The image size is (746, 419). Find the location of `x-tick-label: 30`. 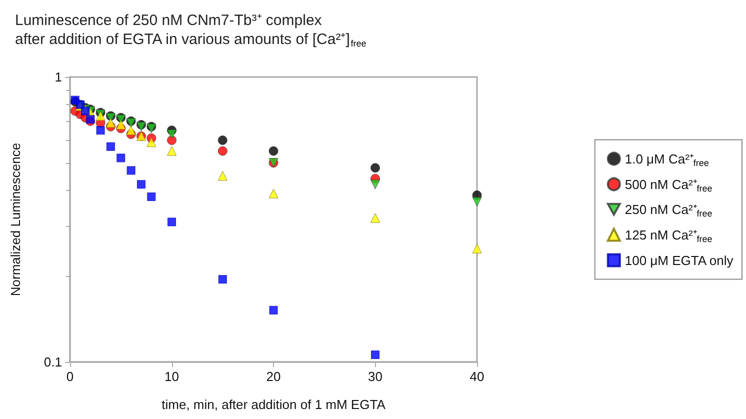

x-tick-label: 30 is located at coordinates (375, 376).